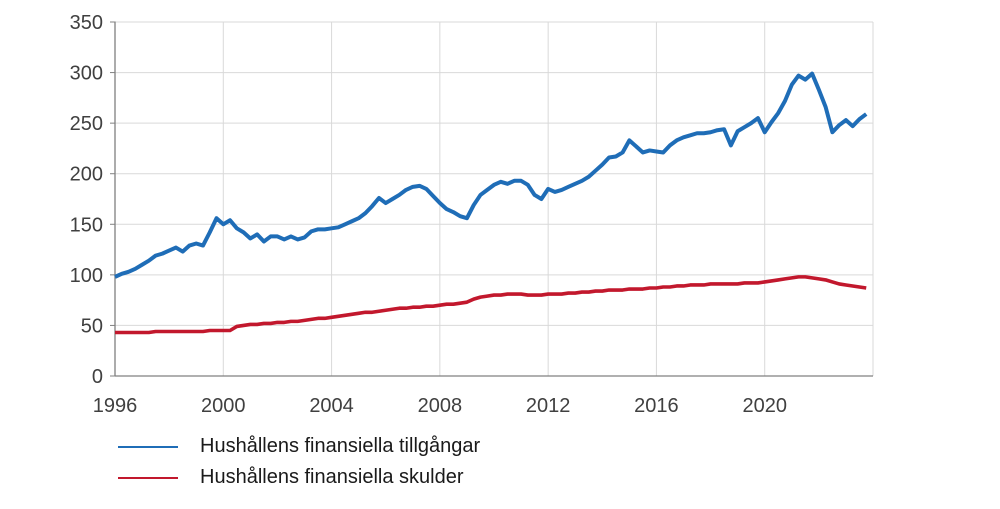 The height and width of the screenshot is (509, 1000). What do you see at coordinates (86, 225) in the screenshot?
I see `y-tick-label-150: 150` at bounding box center [86, 225].